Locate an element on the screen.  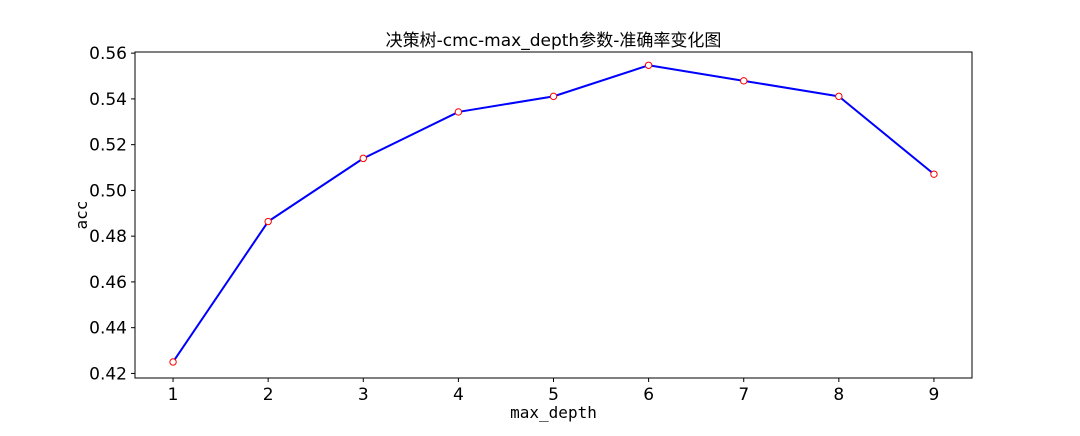
y-tick-label: 0.54 is located at coordinates (108, 100).